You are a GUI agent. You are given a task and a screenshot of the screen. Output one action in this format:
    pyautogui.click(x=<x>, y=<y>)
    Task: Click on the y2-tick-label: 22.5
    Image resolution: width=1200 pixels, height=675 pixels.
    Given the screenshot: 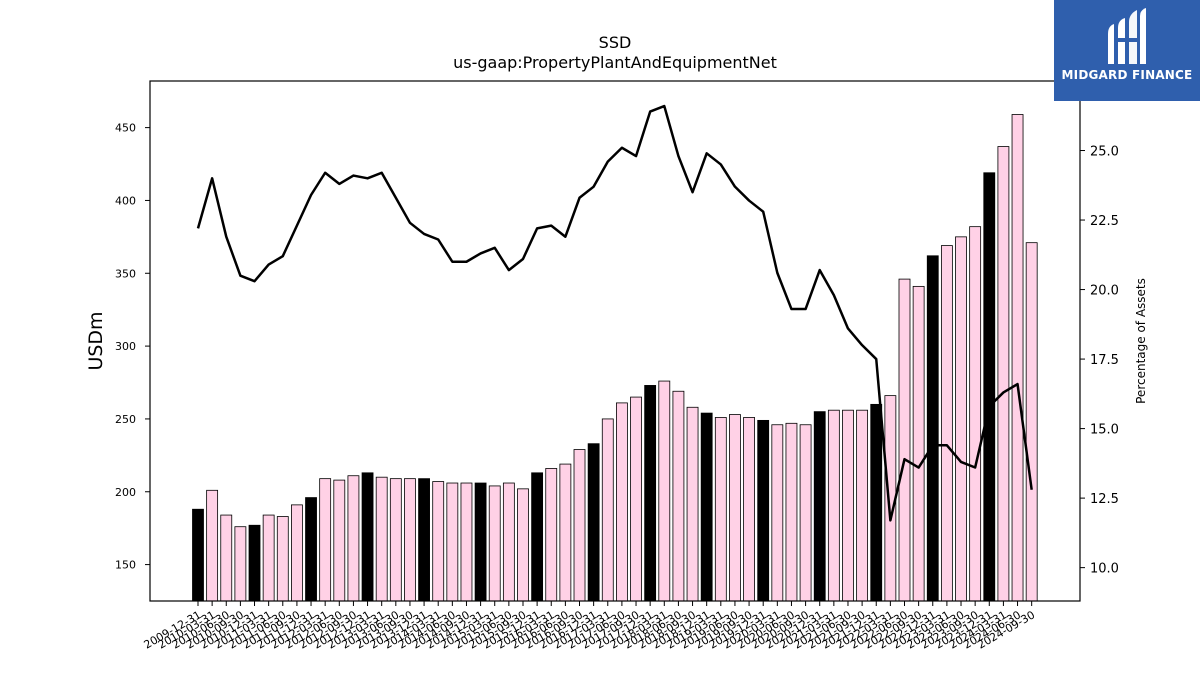 What is the action you would take?
    pyautogui.click(x=1104, y=221)
    